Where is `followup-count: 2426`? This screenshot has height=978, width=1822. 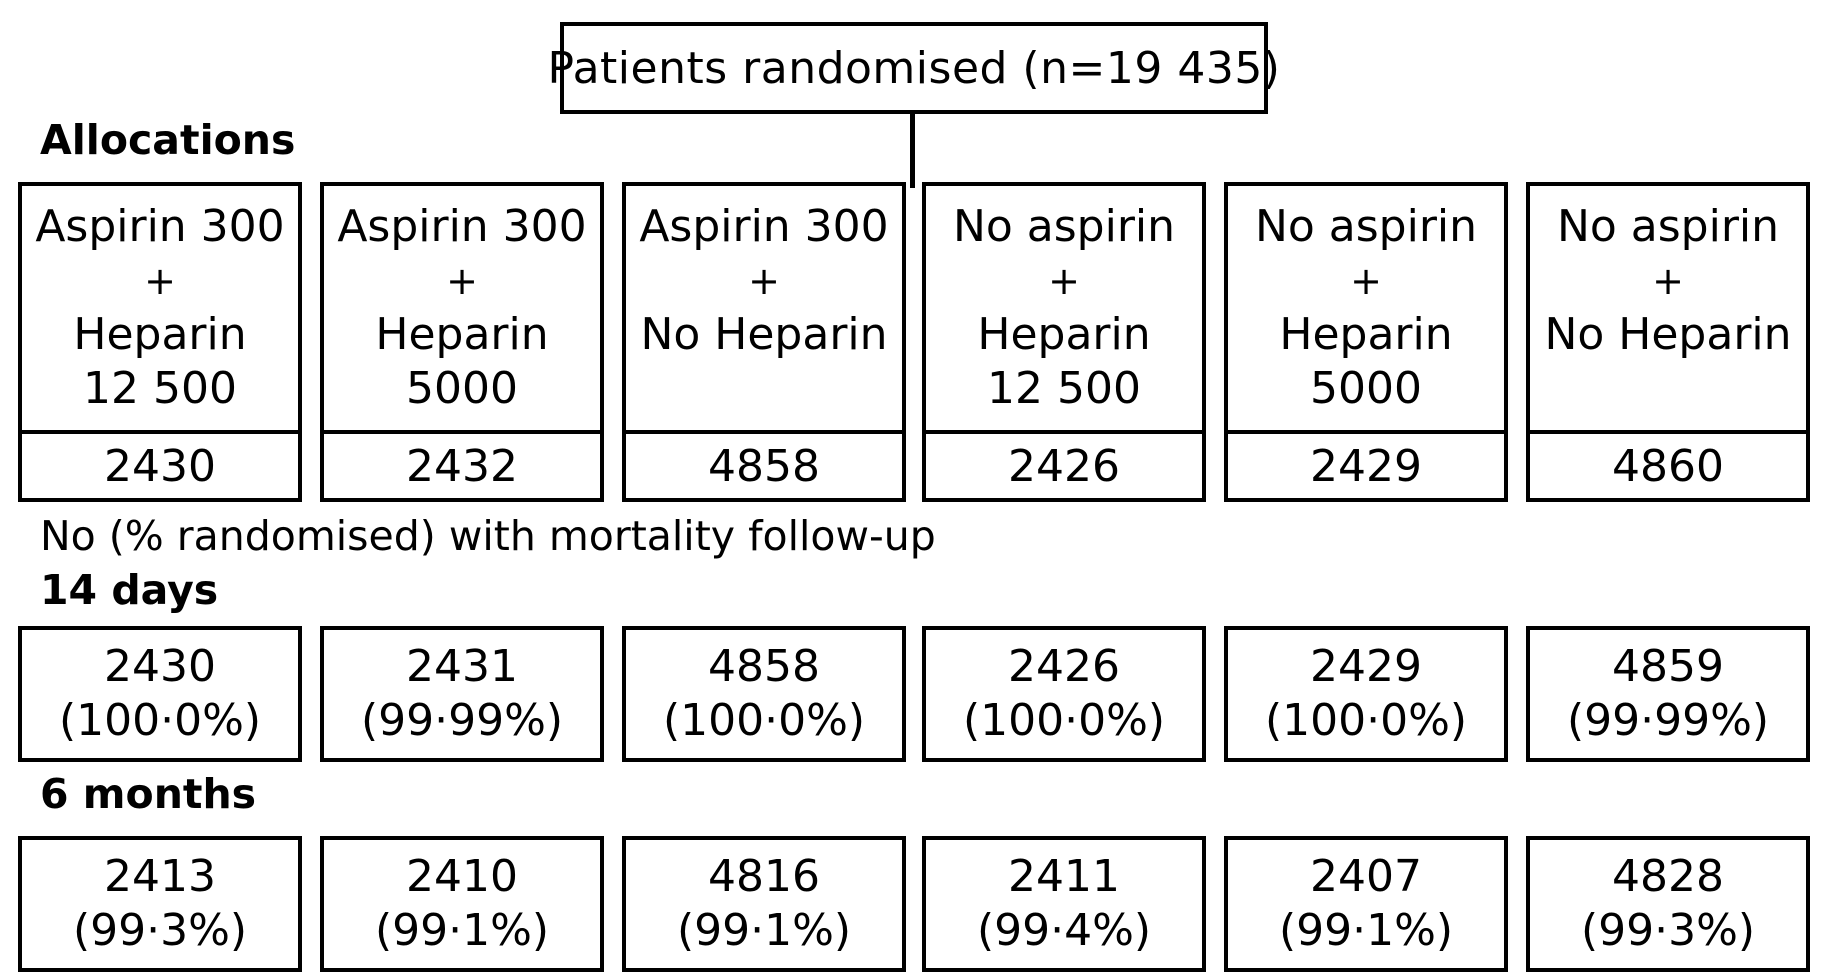
followup-count: 2426 is located at coordinates (1064, 666).